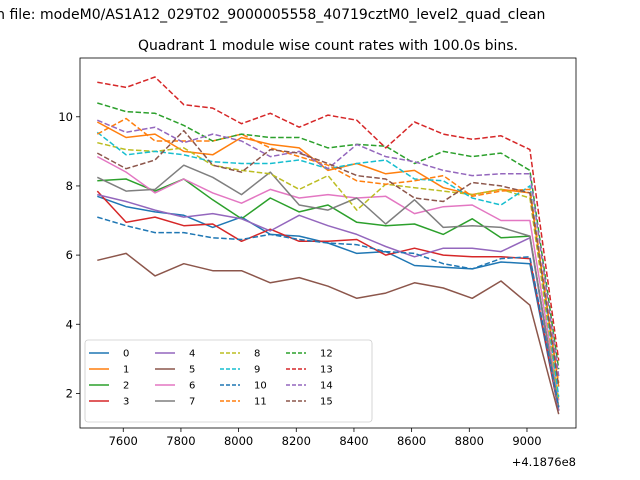  Describe the element at coordinates (192, 402) in the screenshot. I see `legend-label-7: 7` at that location.